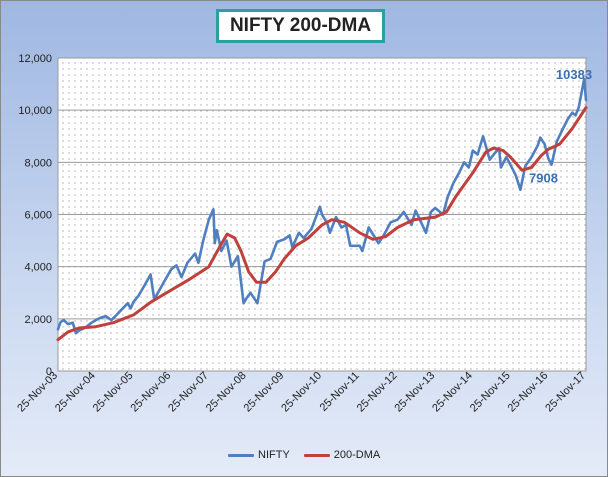 The image size is (608, 477). I want to click on x-tick-label: 25-Nov-12, so click(377, 392).